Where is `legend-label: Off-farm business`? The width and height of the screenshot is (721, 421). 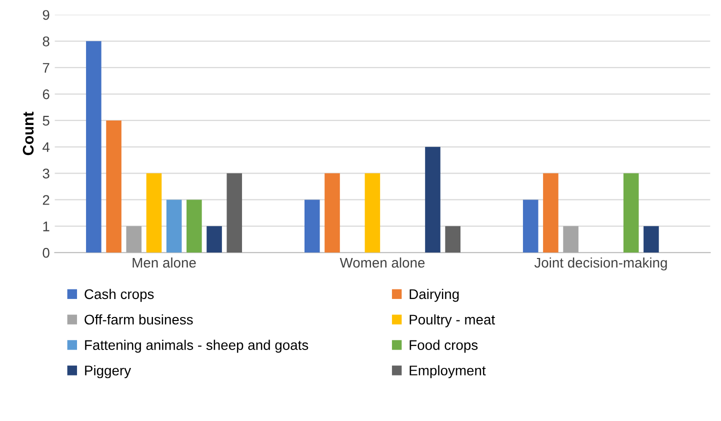 legend-label: Off-farm business is located at coordinates (138, 319).